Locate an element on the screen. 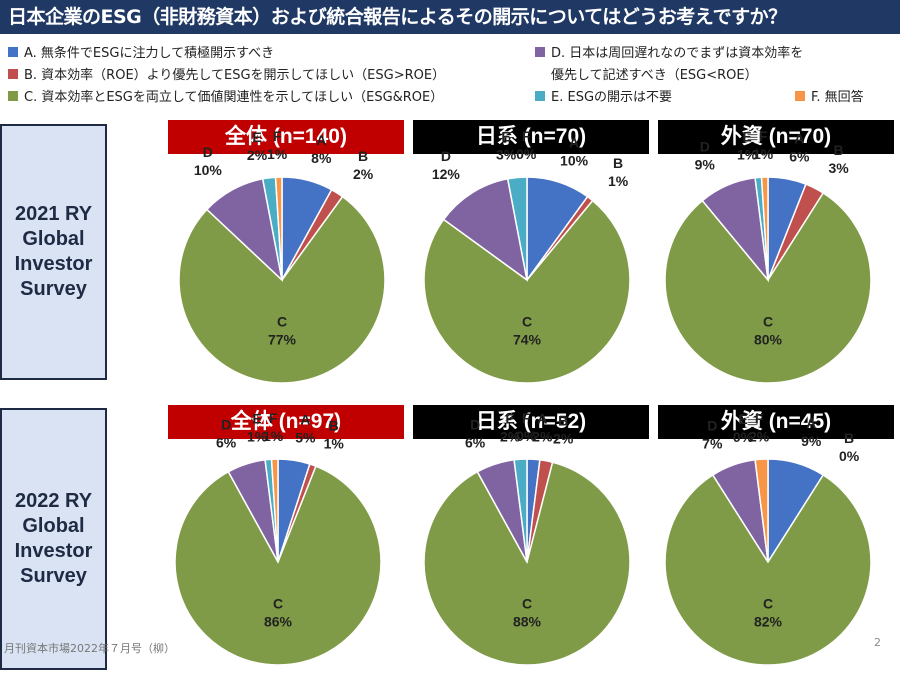  pie-chart-2022-japan: A2%B2%C88%D6%E2%F0% is located at coordinates (527, 538).